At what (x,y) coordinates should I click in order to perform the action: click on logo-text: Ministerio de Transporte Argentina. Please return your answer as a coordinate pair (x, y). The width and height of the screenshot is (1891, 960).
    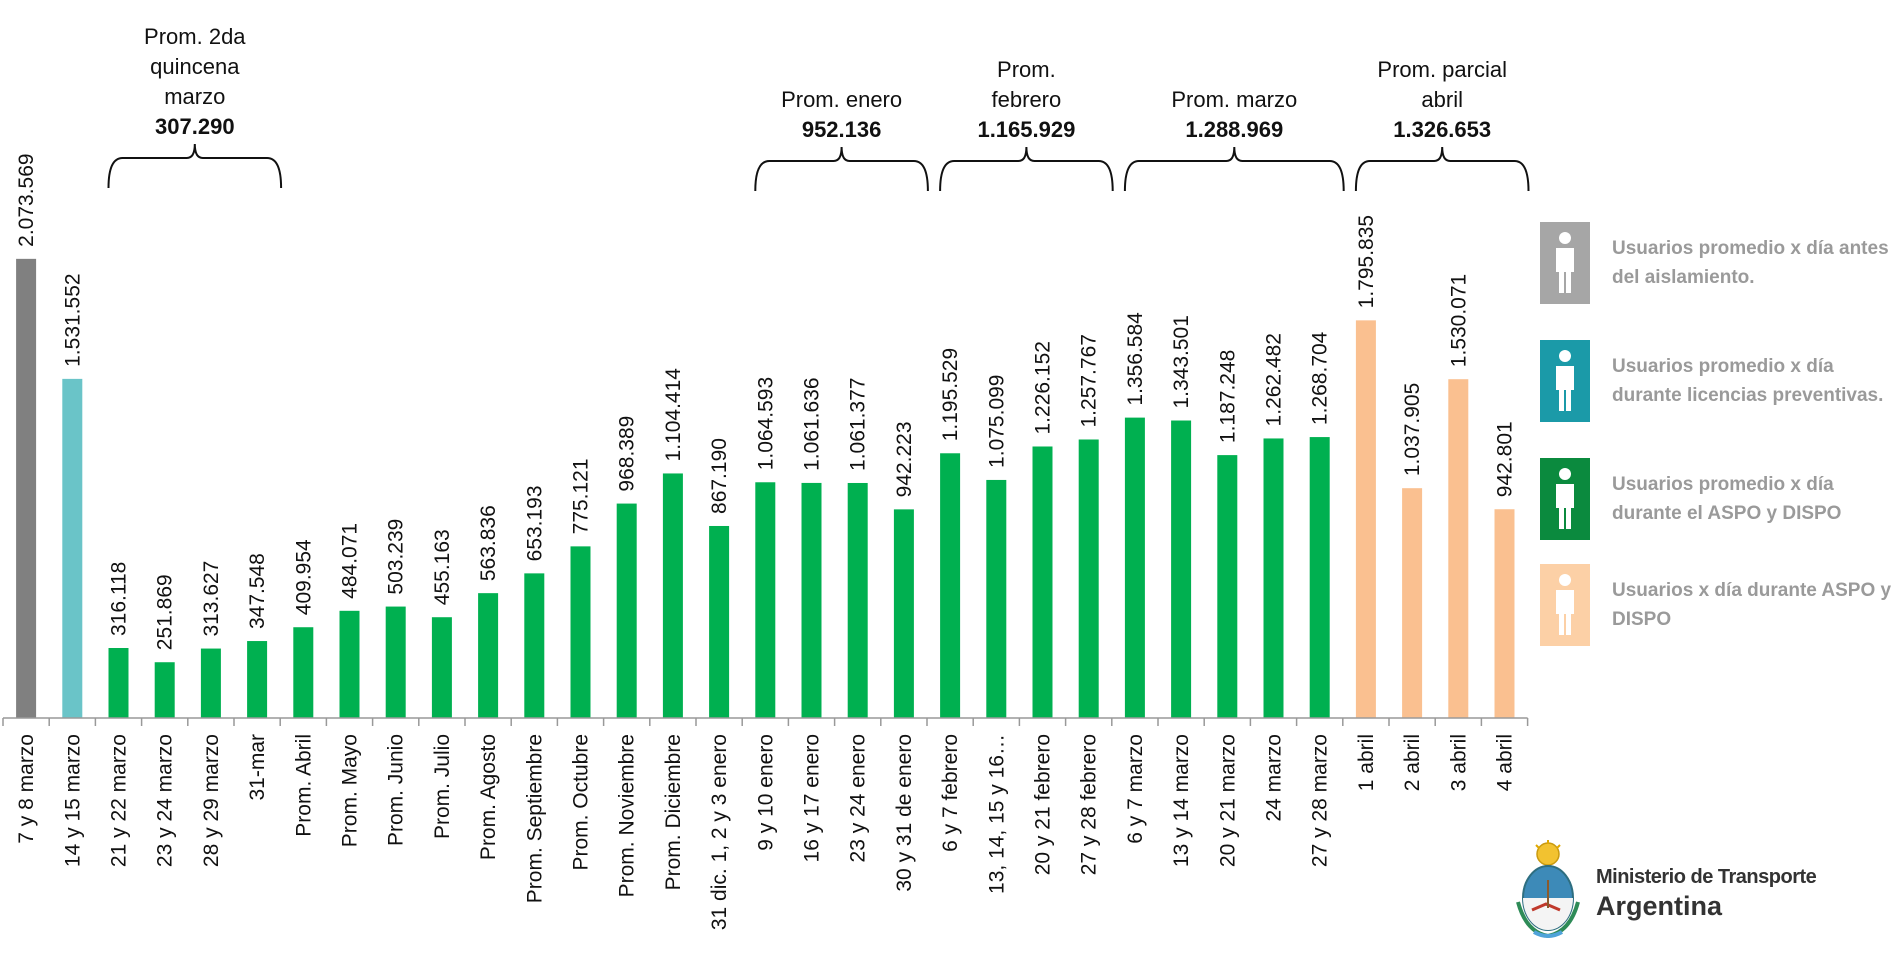
    Looking at the image, I should click on (1706, 894).